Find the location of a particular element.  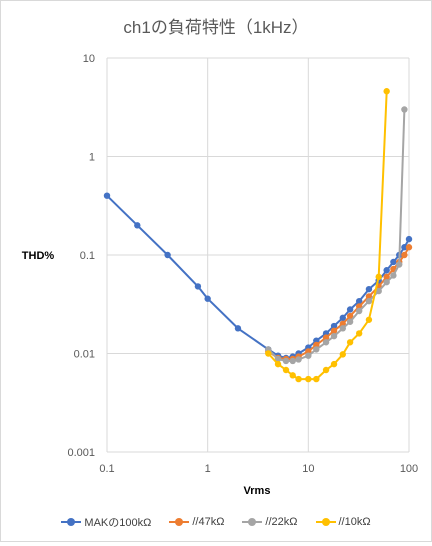

y-tick-label: 0.1 is located at coordinates (87, 256).